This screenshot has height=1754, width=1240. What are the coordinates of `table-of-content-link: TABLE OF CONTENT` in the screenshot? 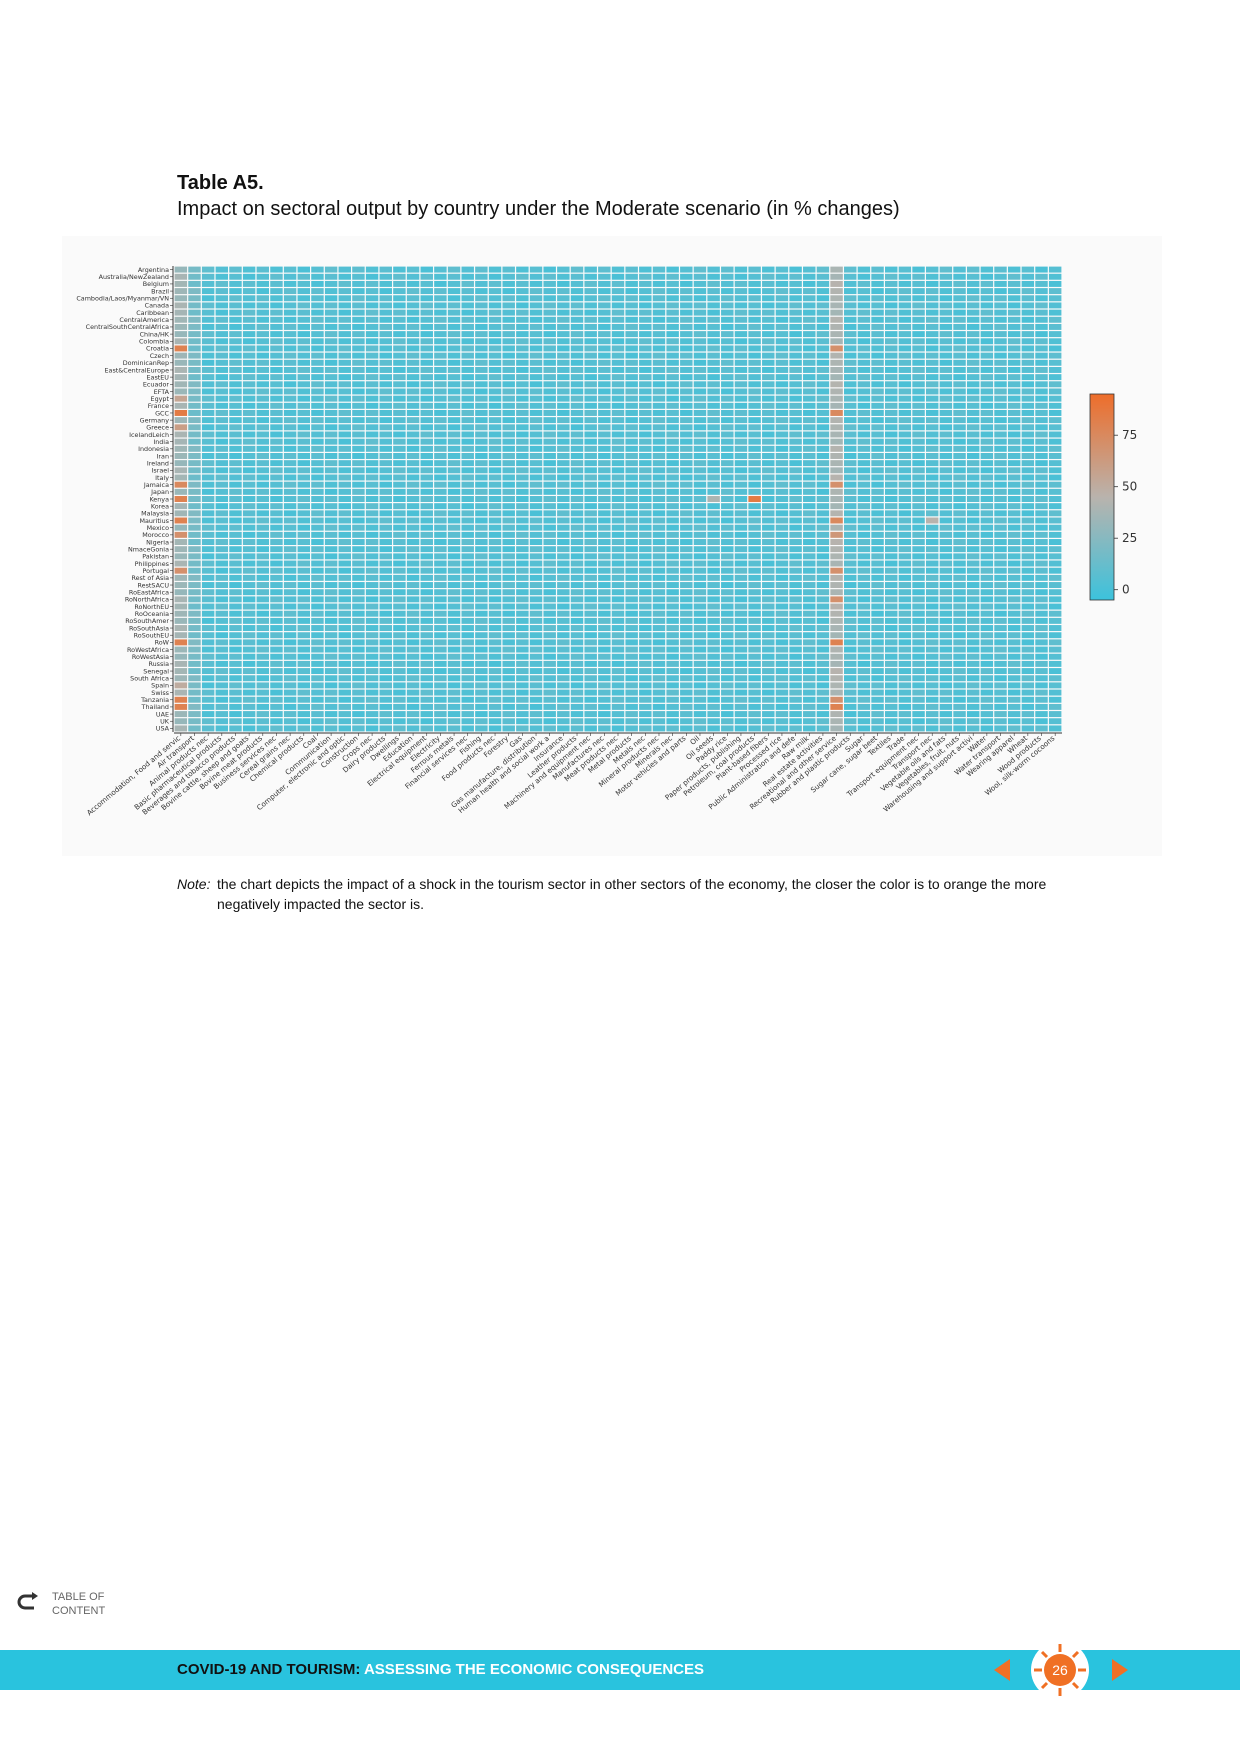 It's located at (60, 1604).